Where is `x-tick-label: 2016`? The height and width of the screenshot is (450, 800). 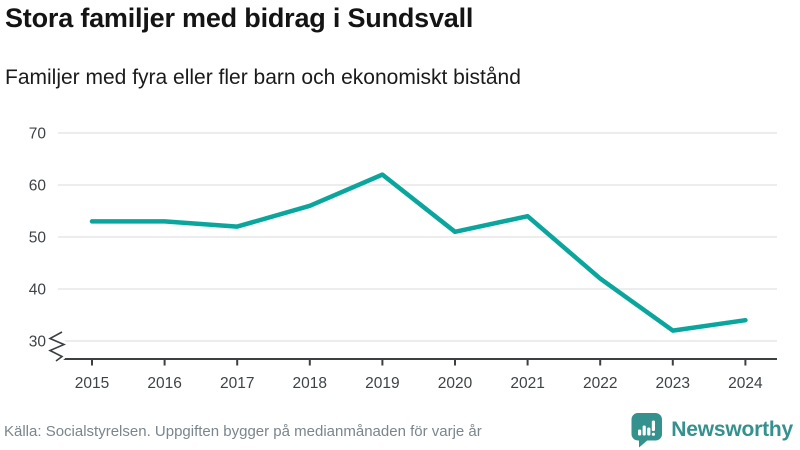 x-tick-label: 2016 is located at coordinates (164, 383).